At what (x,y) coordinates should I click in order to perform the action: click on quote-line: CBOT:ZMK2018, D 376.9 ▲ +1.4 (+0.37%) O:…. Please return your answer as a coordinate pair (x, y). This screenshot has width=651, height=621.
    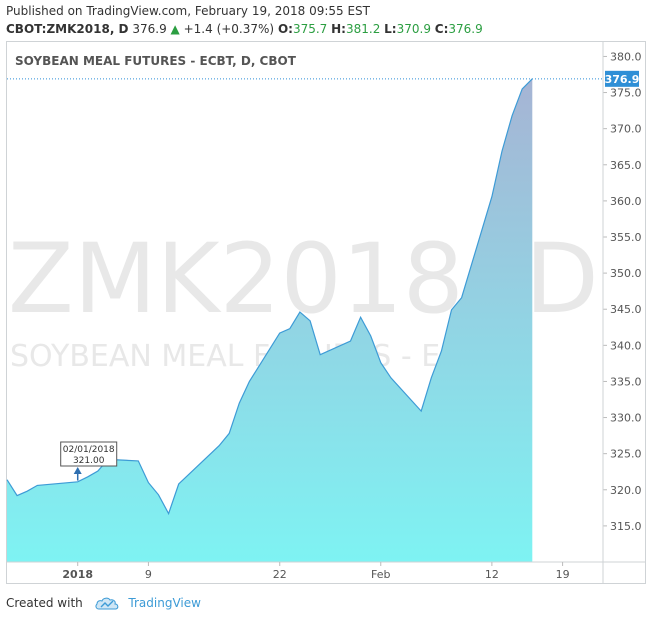
    Looking at the image, I should click on (244, 29).